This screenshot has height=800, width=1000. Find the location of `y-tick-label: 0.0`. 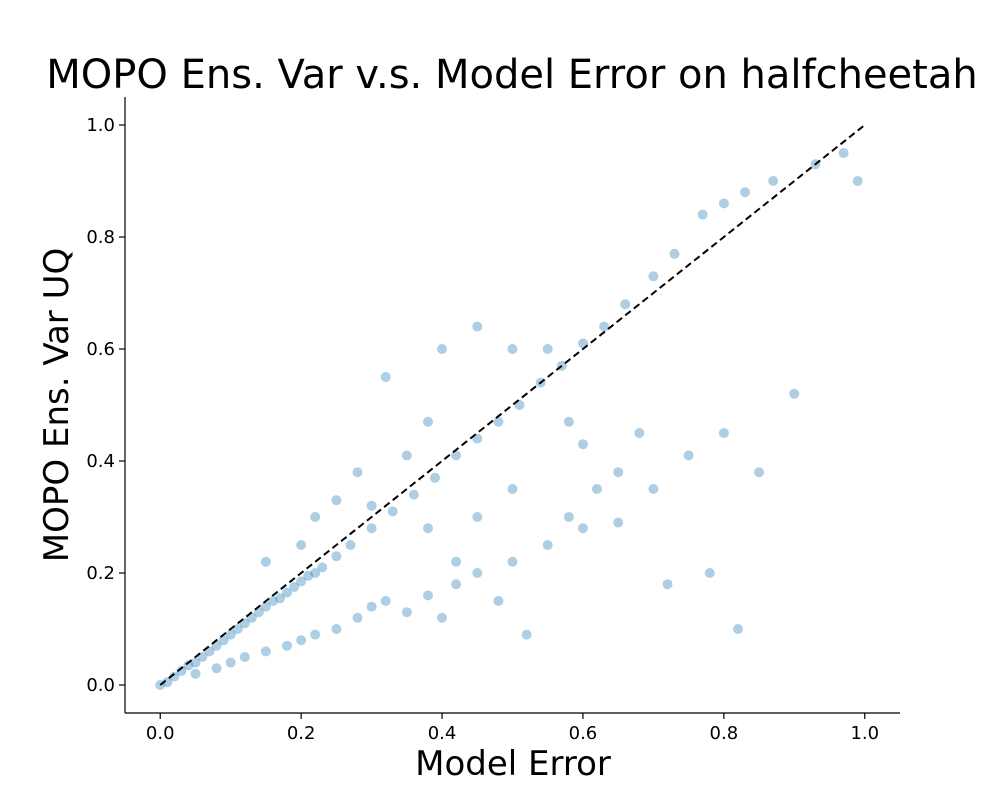

y-tick-label: 0.0 is located at coordinates (100, 685).